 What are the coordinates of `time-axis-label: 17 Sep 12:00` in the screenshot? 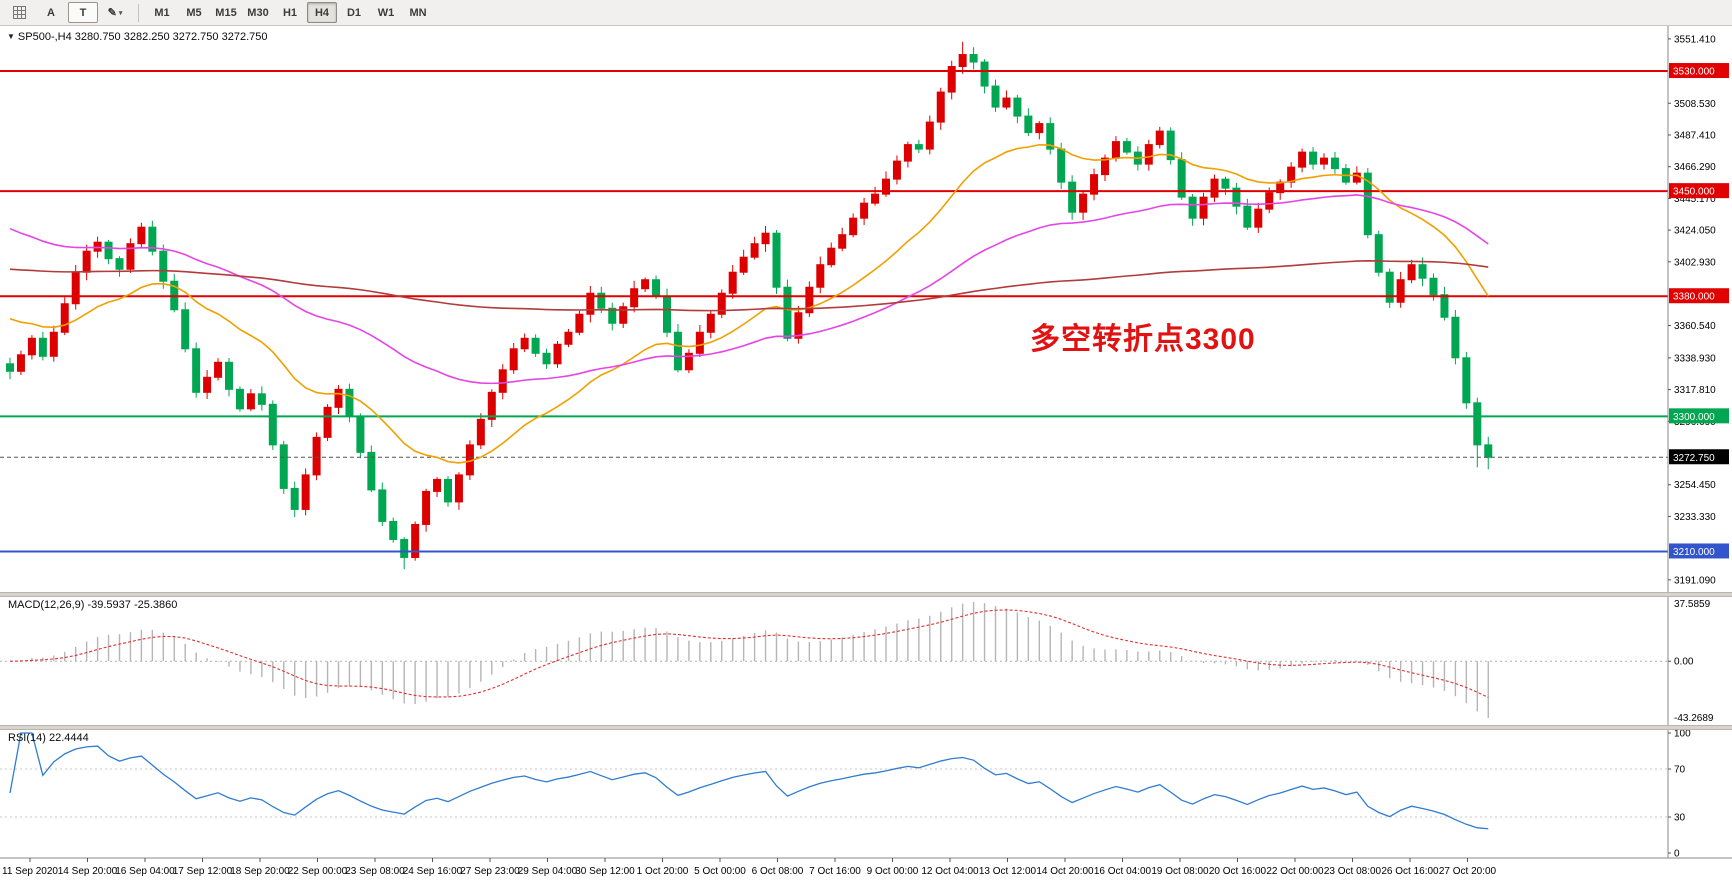 It's located at (203, 871).